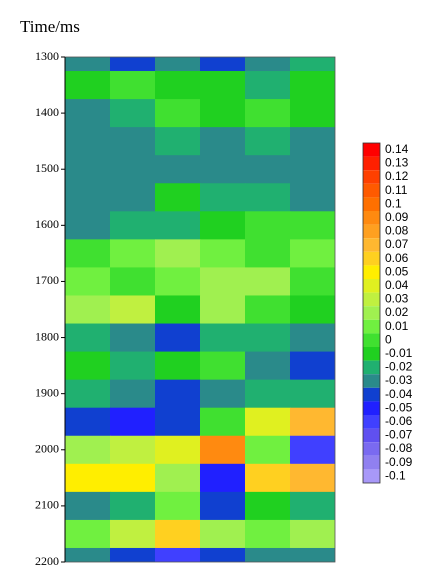 The height and width of the screenshot is (587, 423). What do you see at coordinates (397, 312) in the screenshot?
I see `colorbar-label: 0.02` at bounding box center [397, 312].